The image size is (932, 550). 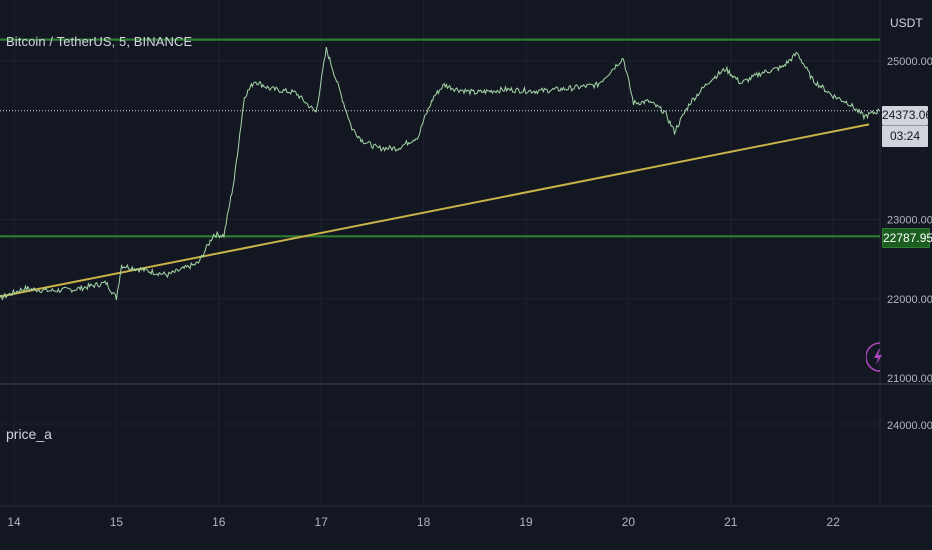 What do you see at coordinates (629, 522) in the screenshot?
I see `x-tick-label: 20` at bounding box center [629, 522].